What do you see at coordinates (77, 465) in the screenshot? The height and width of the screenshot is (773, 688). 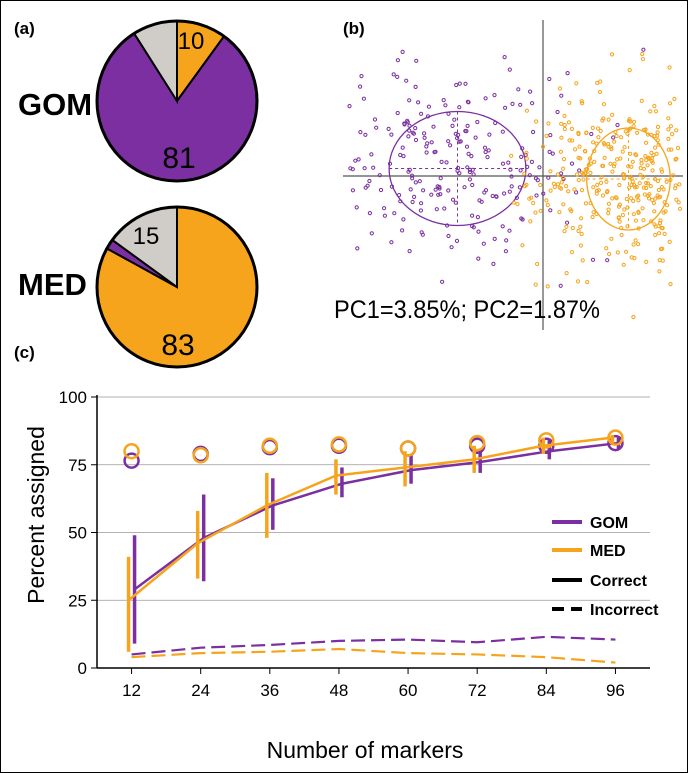 I see `y-tick-label: 75` at bounding box center [77, 465].